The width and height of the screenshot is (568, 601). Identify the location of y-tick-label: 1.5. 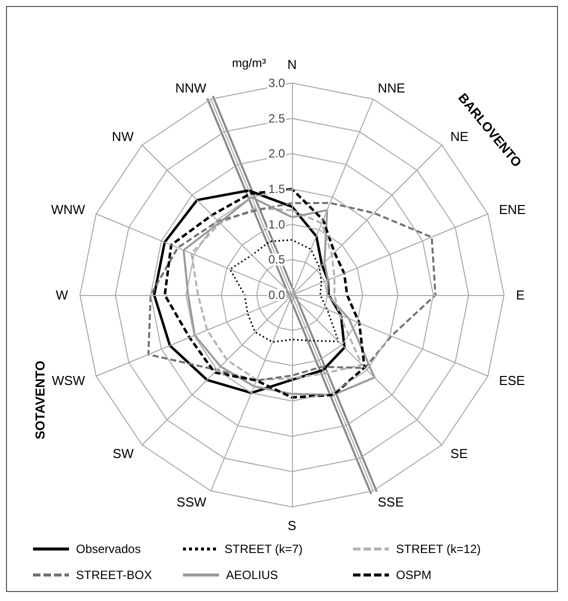
(277, 189).